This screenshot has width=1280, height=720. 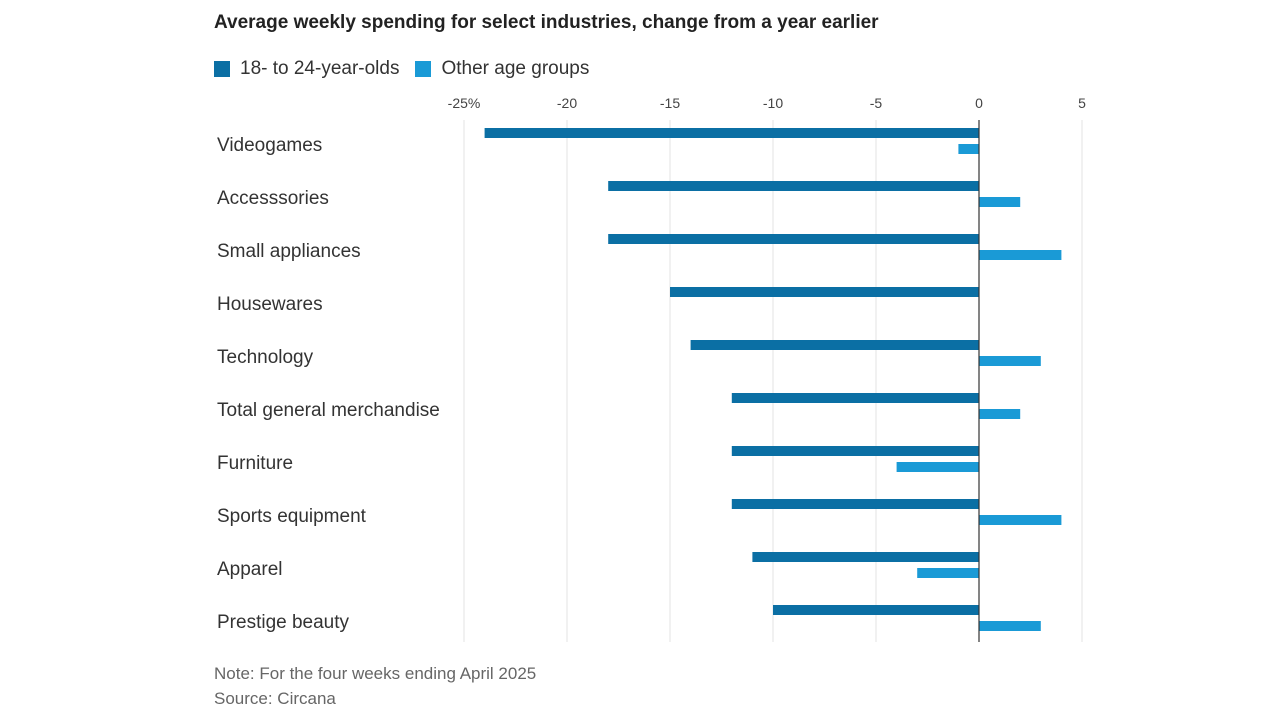 I want to click on category-label-9: Prestige beauty, so click(x=283, y=622).